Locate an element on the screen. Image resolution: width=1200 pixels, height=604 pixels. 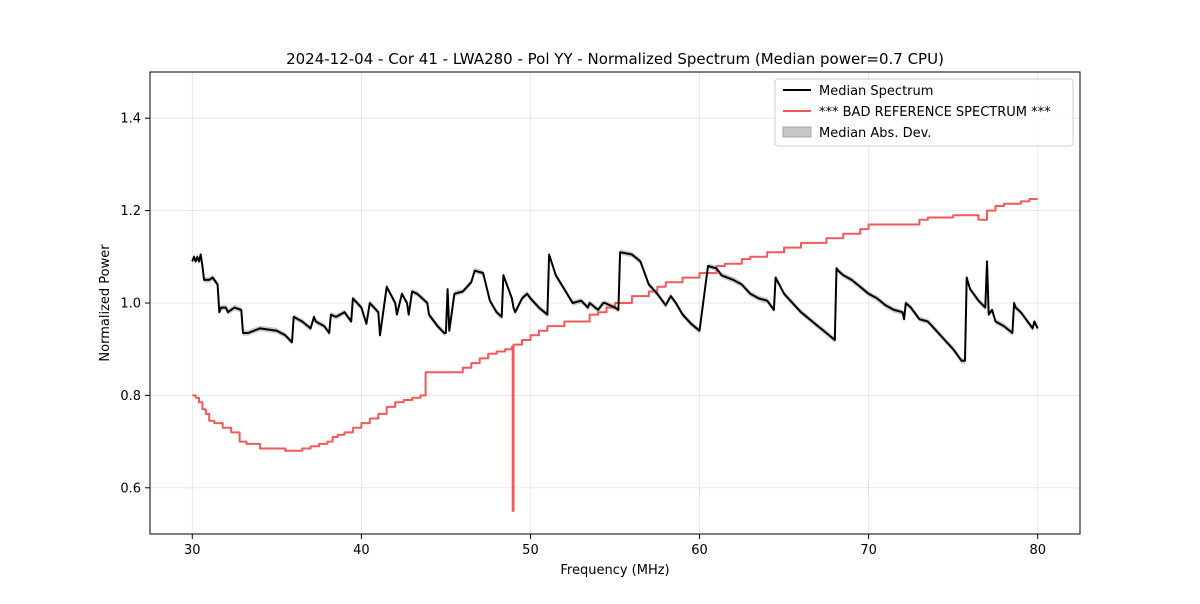
y-tick-label: 0.6 is located at coordinates (130, 488).